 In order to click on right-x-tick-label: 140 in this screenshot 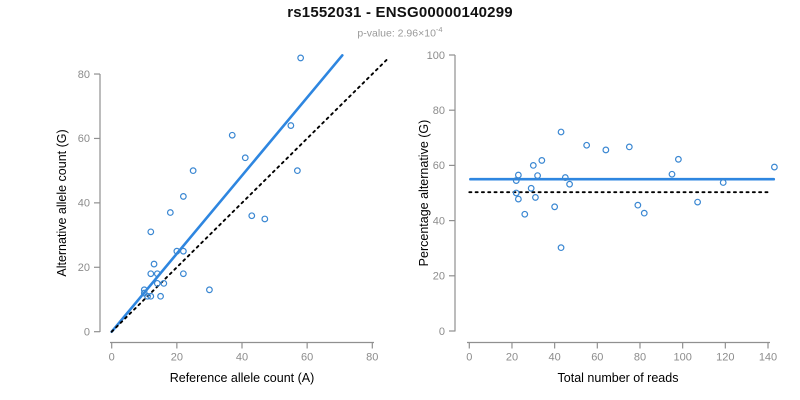, I will do `click(768, 358)`.